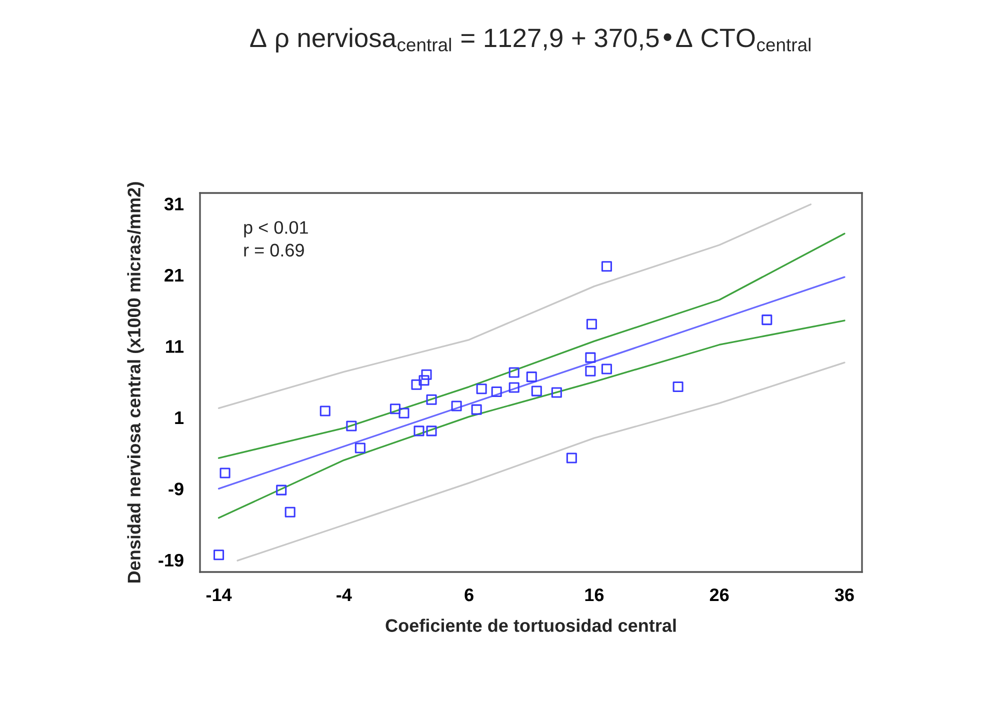  What do you see at coordinates (171, 560) in the screenshot?
I see `y-tick-label: -19` at bounding box center [171, 560].